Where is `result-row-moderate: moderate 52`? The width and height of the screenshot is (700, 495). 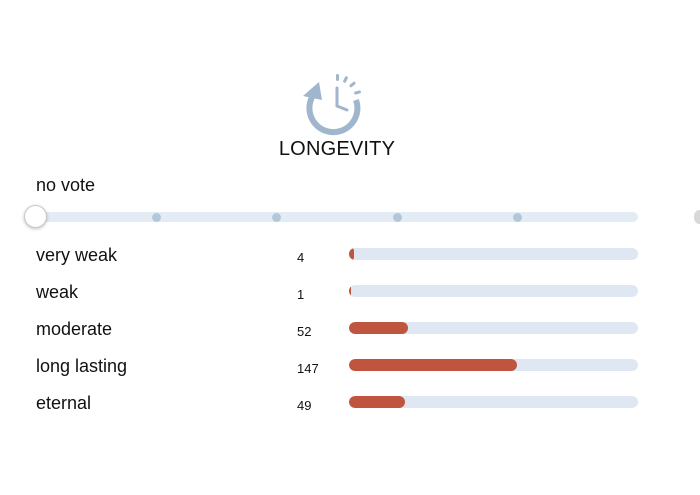 result-row-moderate: moderate 52 is located at coordinates (350, 330).